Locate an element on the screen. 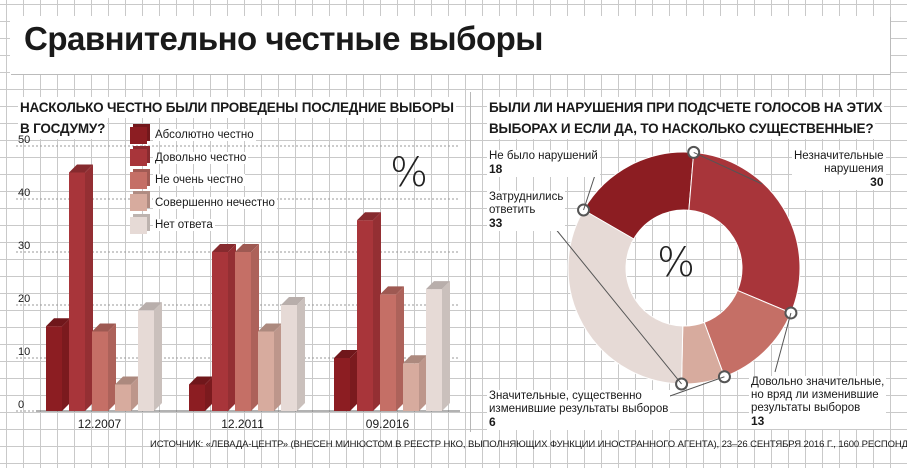  y-tick-label: 10 is located at coordinates (24, 352).